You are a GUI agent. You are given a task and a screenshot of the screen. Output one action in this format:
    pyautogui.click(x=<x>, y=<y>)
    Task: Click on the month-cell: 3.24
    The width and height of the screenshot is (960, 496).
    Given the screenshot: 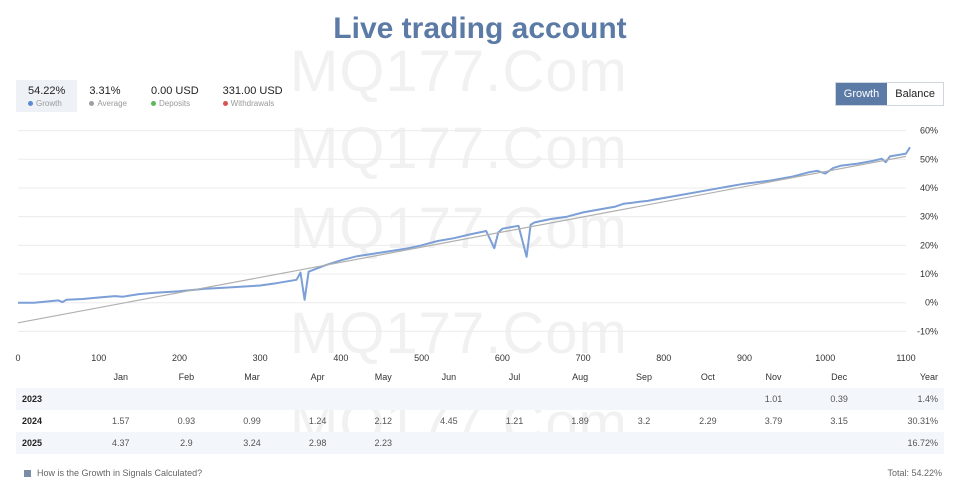 What is the action you would take?
    pyautogui.click(x=252, y=443)
    